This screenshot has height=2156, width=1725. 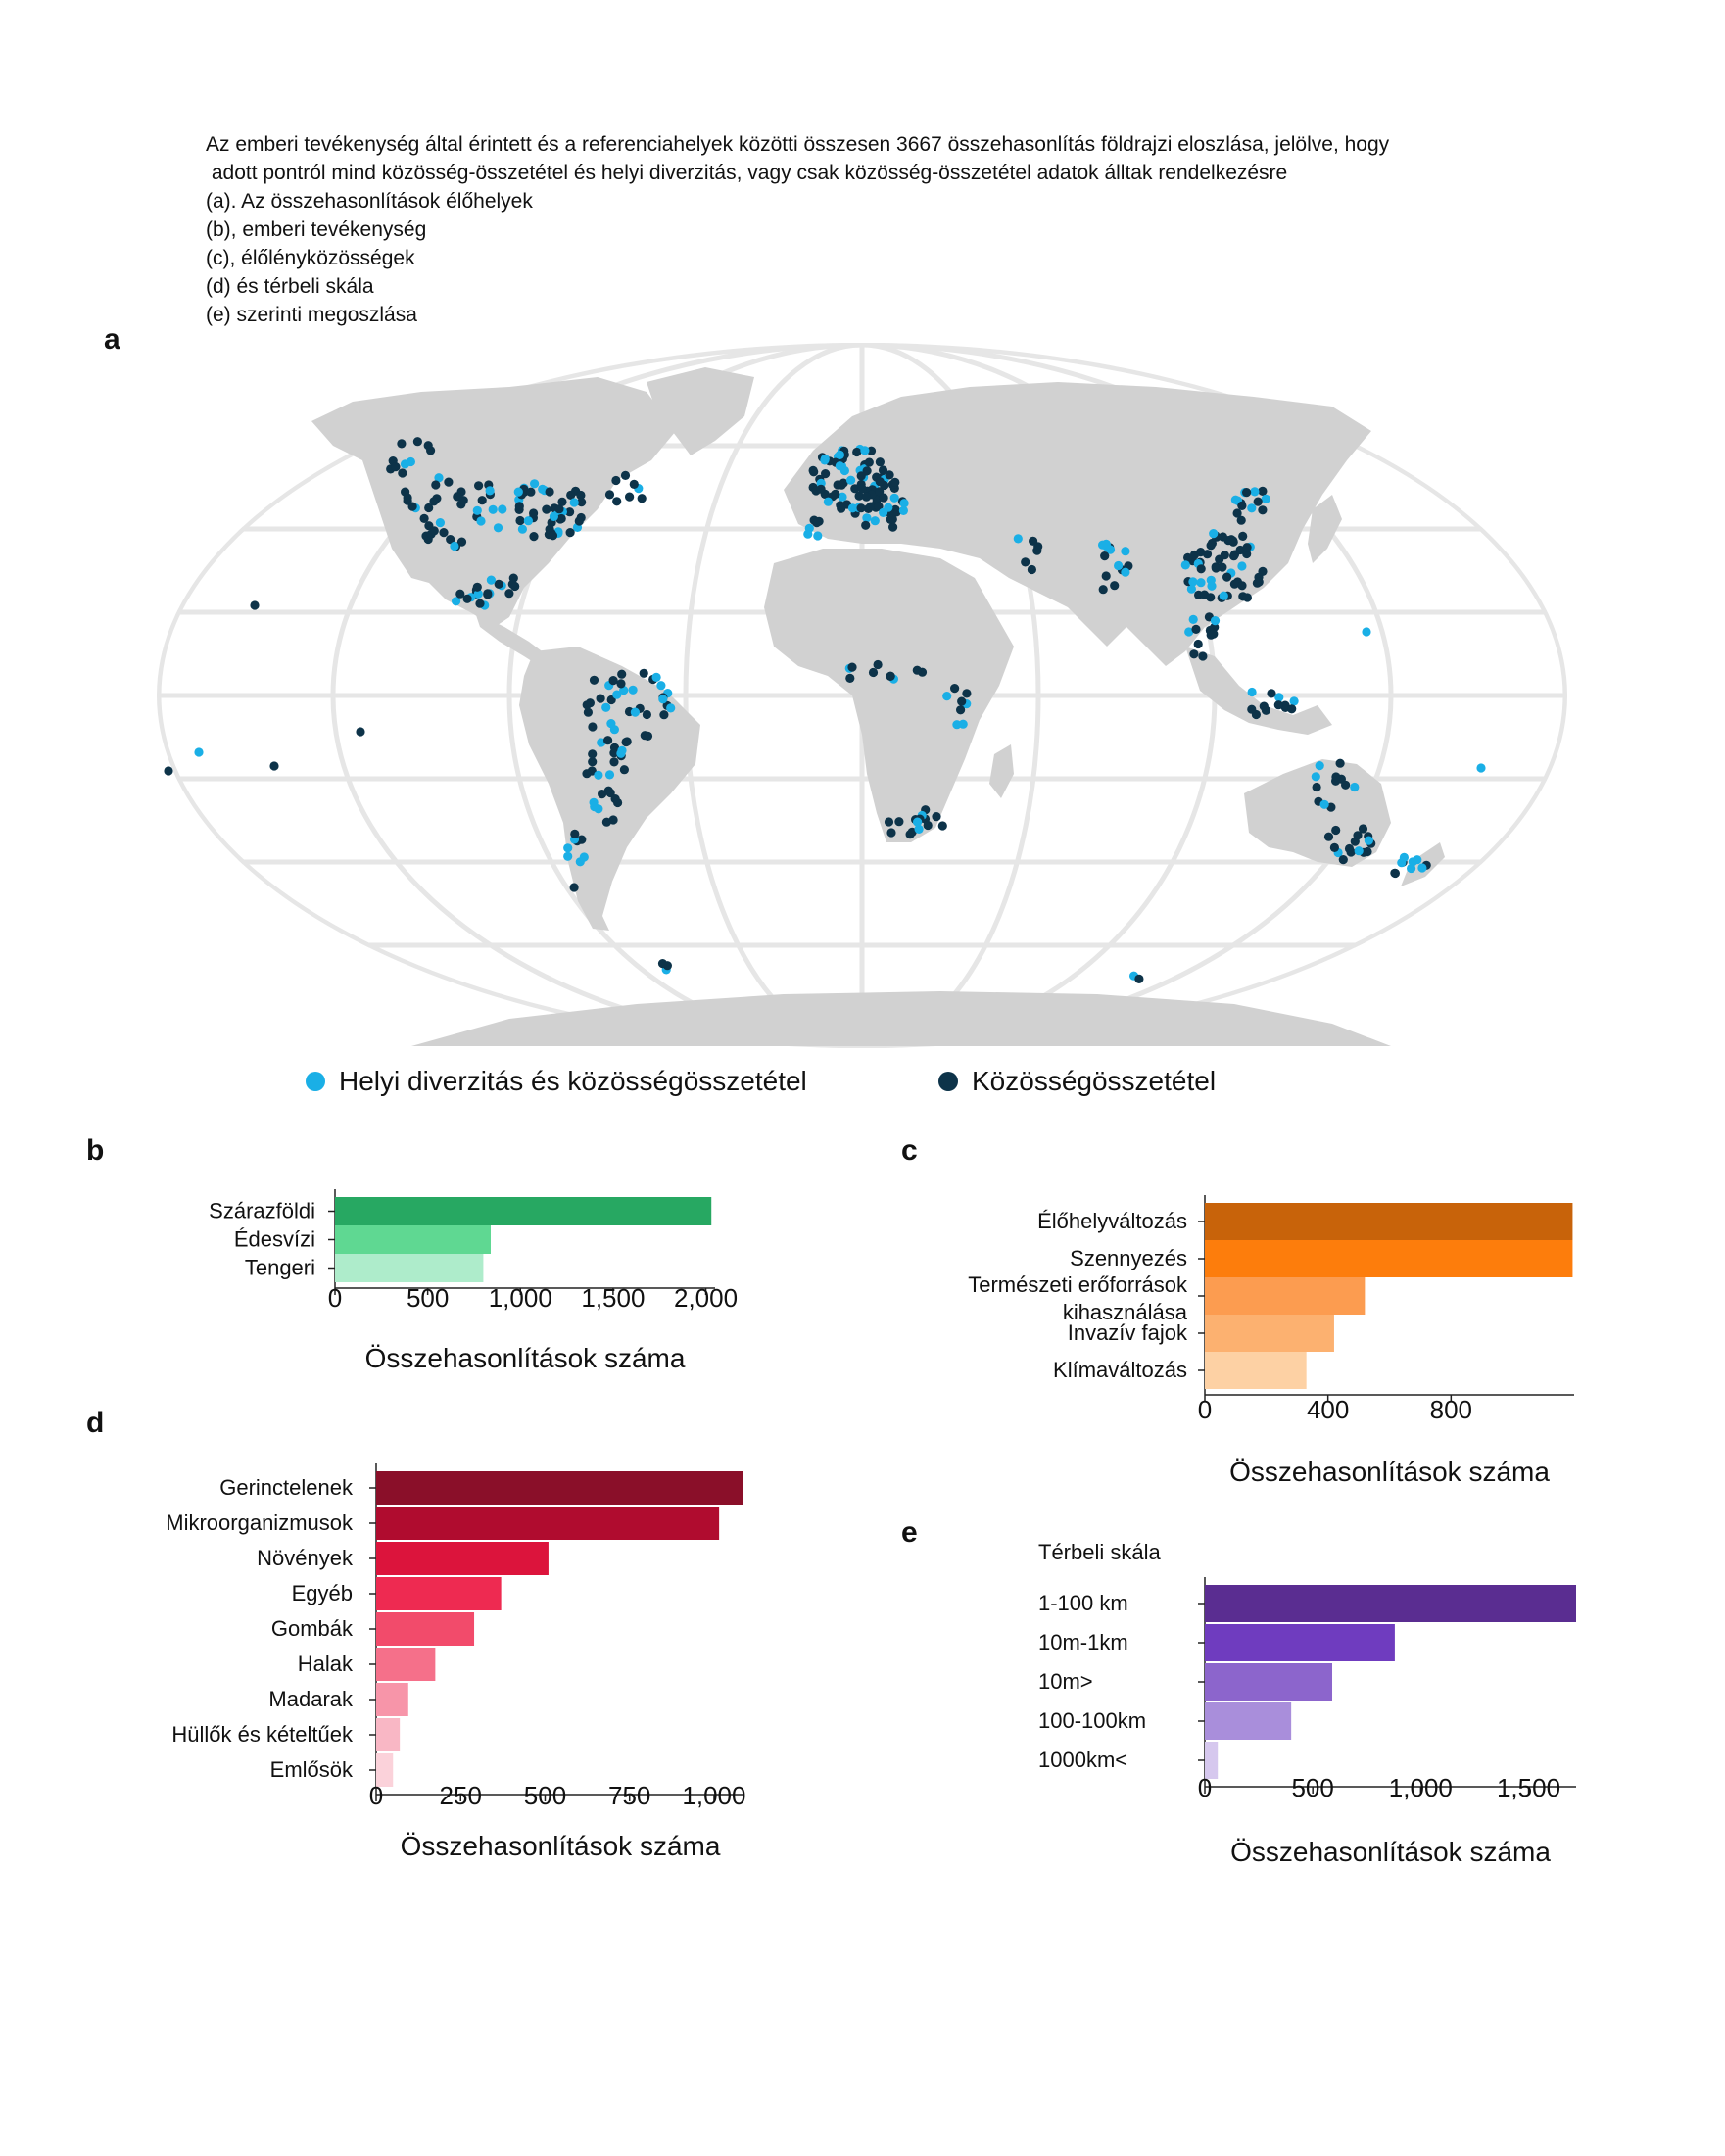 What do you see at coordinates (280, 1268) in the screenshot?
I see `category-label: Tengeri` at bounding box center [280, 1268].